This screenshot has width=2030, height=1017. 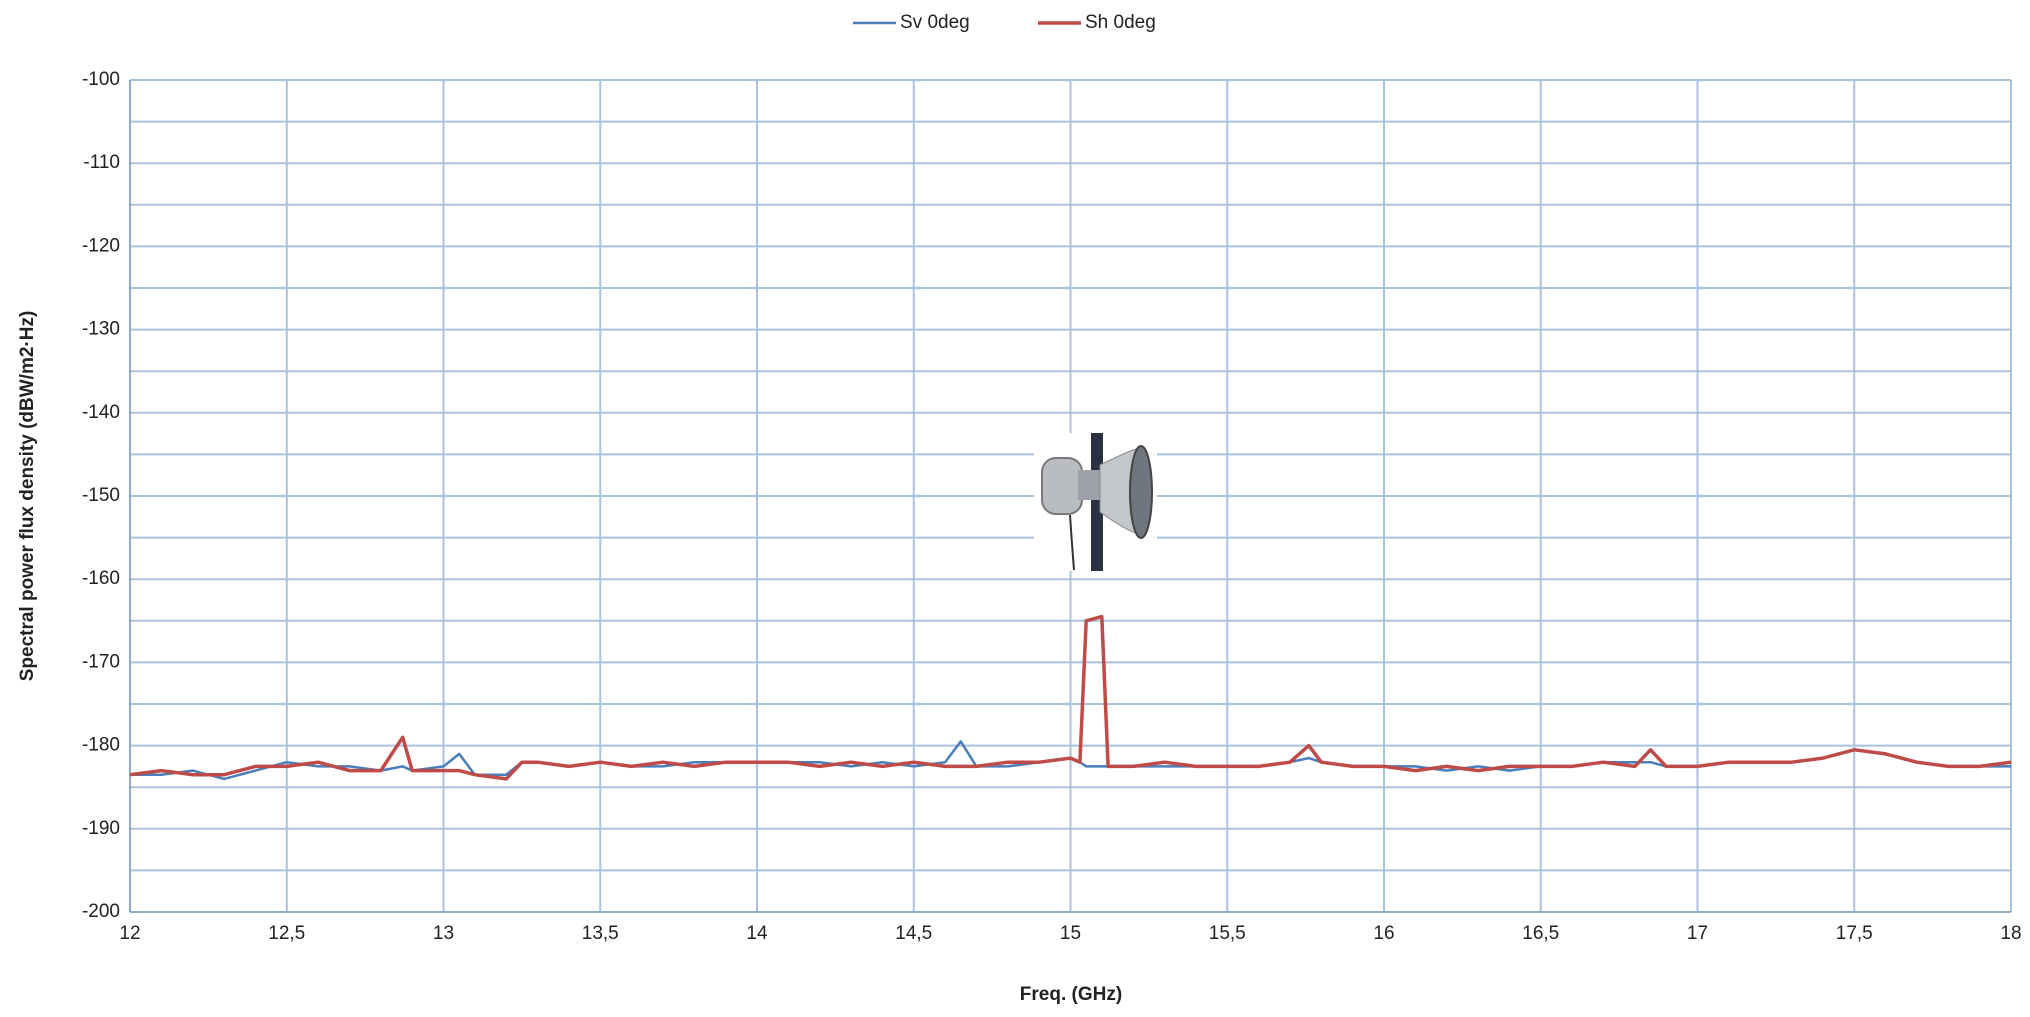 What do you see at coordinates (1854, 933) in the screenshot?
I see `x-tick-label: 17,5` at bounding box center [1854, 933].